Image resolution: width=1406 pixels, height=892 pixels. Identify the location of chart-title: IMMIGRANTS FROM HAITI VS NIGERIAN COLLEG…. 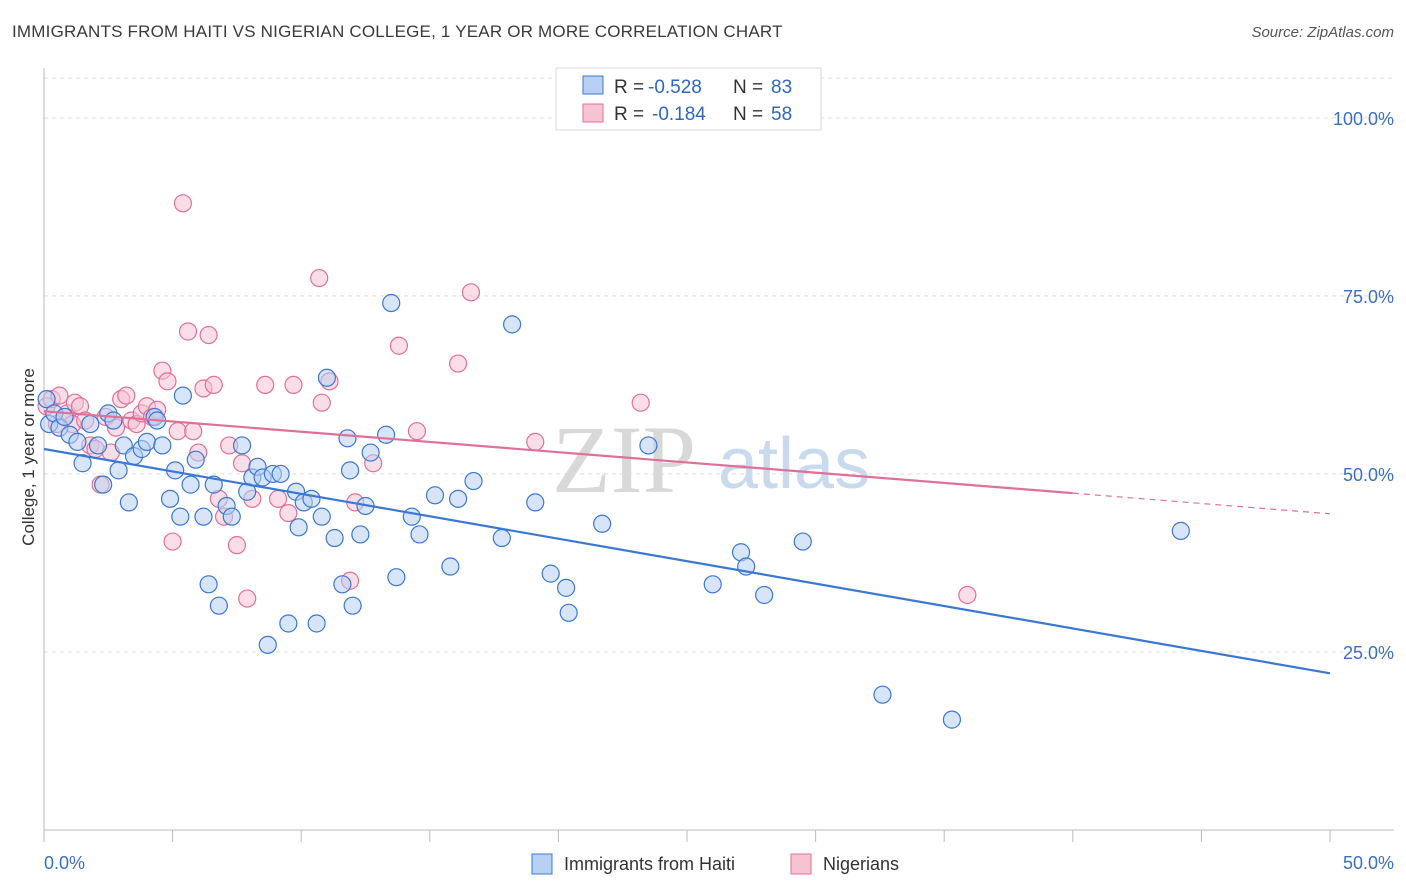
(397, 31).